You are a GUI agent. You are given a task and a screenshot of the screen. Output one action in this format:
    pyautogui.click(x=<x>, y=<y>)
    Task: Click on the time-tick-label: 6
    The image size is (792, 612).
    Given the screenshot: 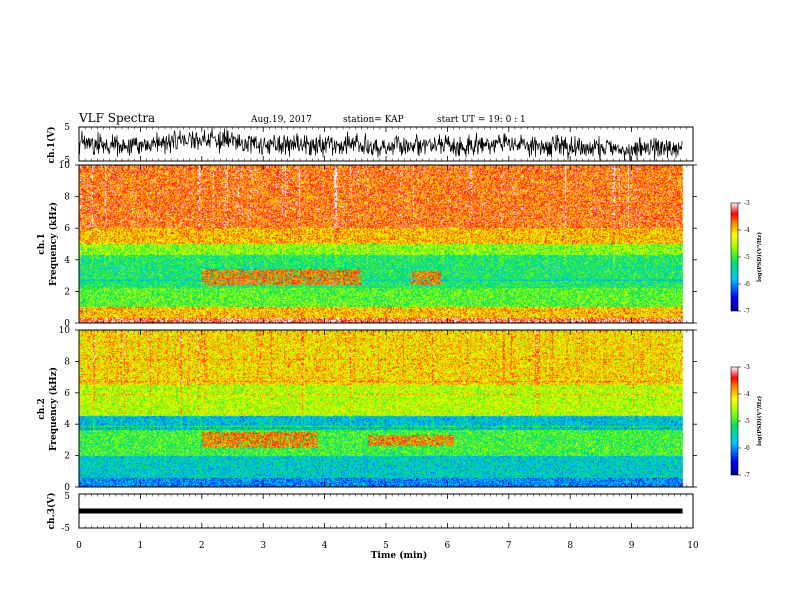 What is the action you would take?
    pyautogui.click(x=448, y=546)
    